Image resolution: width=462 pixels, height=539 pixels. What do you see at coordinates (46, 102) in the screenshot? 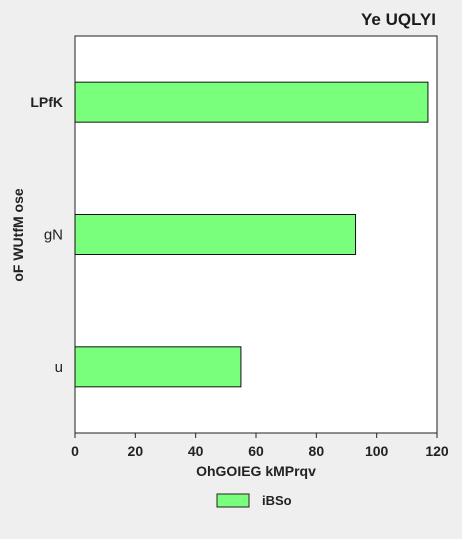
I see `y-tick-label: LPfK` at bounding box center [46, 102].